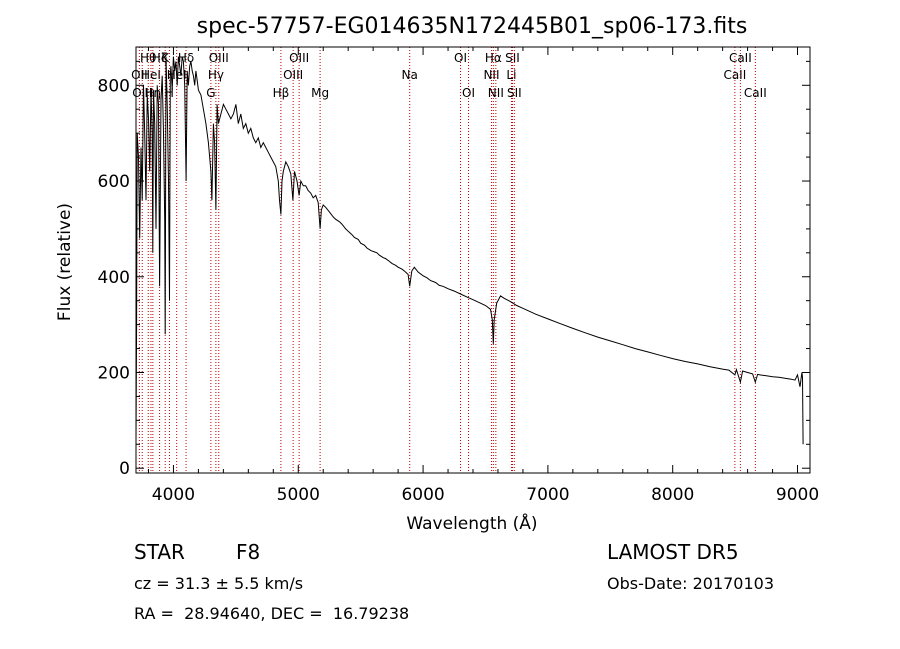  What do you see at coordinates (422, 495) in the screenshot?
I see `x-tick-label: 6000` at bounding box center [422, 495].